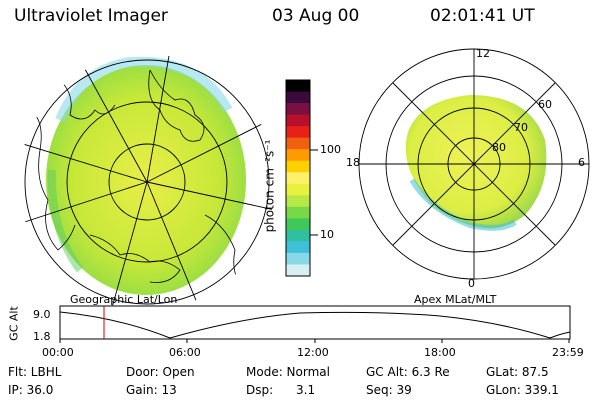 Image resolution: width=600 pixels, height=400 pixels. What do you see at coordinates (522, 390) in the screenshot?
I see `glon-status: GLon: 339.1` at bounding box center [522, 390].